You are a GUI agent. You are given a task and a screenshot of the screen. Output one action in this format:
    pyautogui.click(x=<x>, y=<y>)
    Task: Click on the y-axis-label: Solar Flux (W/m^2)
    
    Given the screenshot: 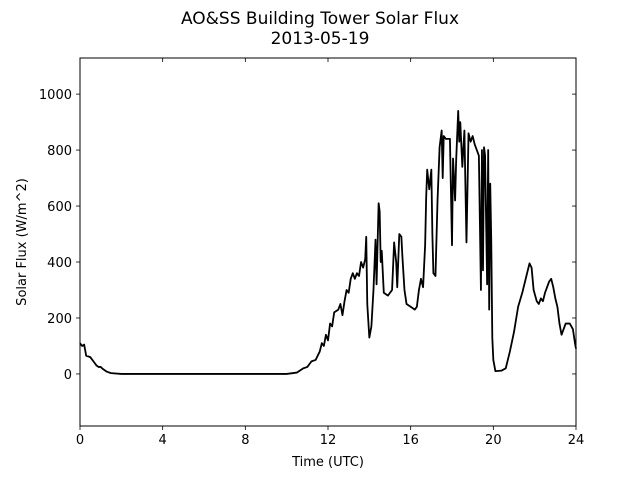 What is the action you would take?
    pyautogui.click(x=22, y=242)
    